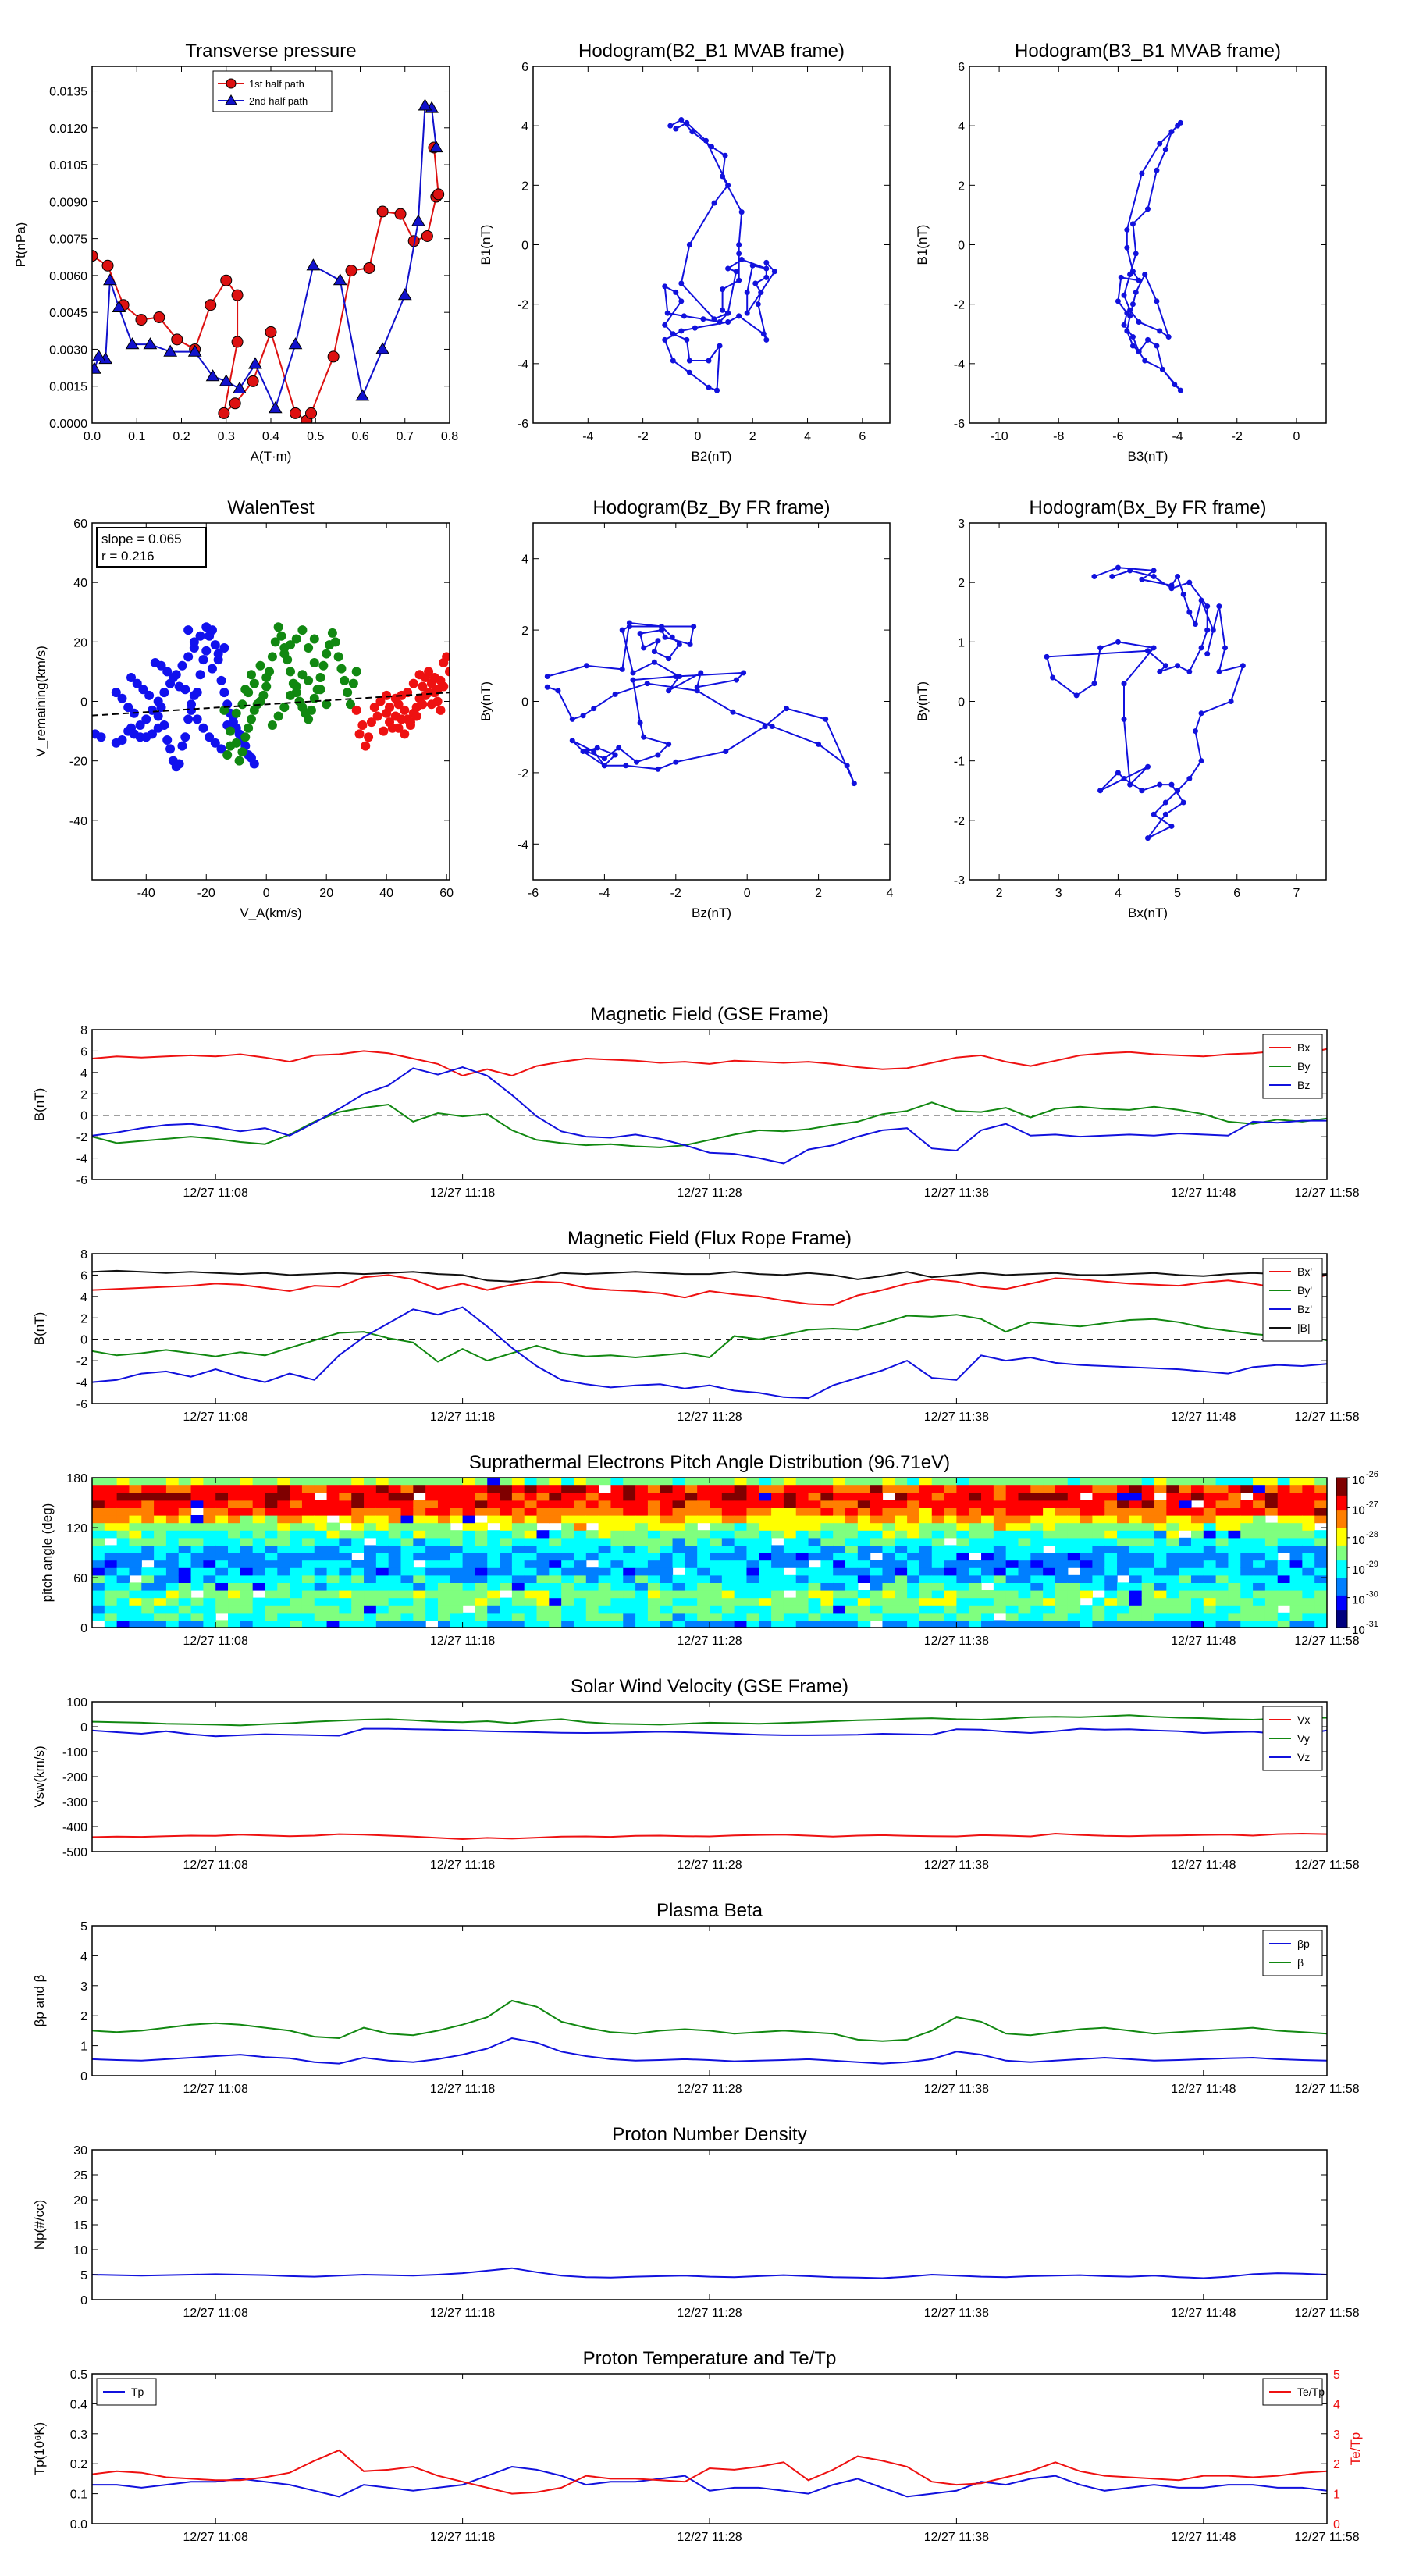 This screenshot has width=1405, height=2576. I want to click on tp-xtick-label: 0.5, so click(315, 436).